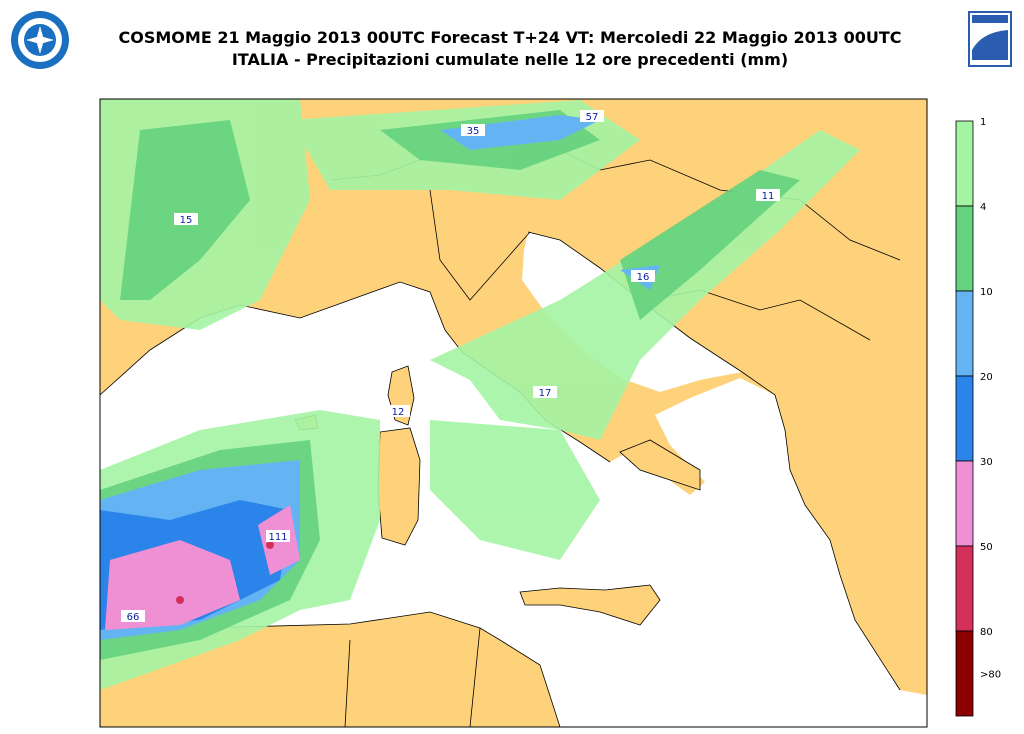 Image resolution: width=1024 pixels, height=734 pixels. Describe the element at coordinates (986, 377) in the screenshot. I see `colorbar-label: 20` at that location.